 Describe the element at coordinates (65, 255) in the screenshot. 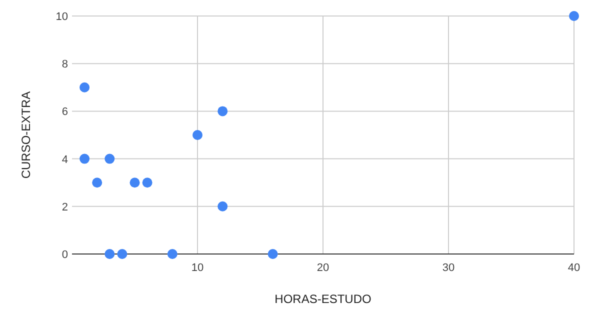

I see `y-tick-label: 0` at that location.